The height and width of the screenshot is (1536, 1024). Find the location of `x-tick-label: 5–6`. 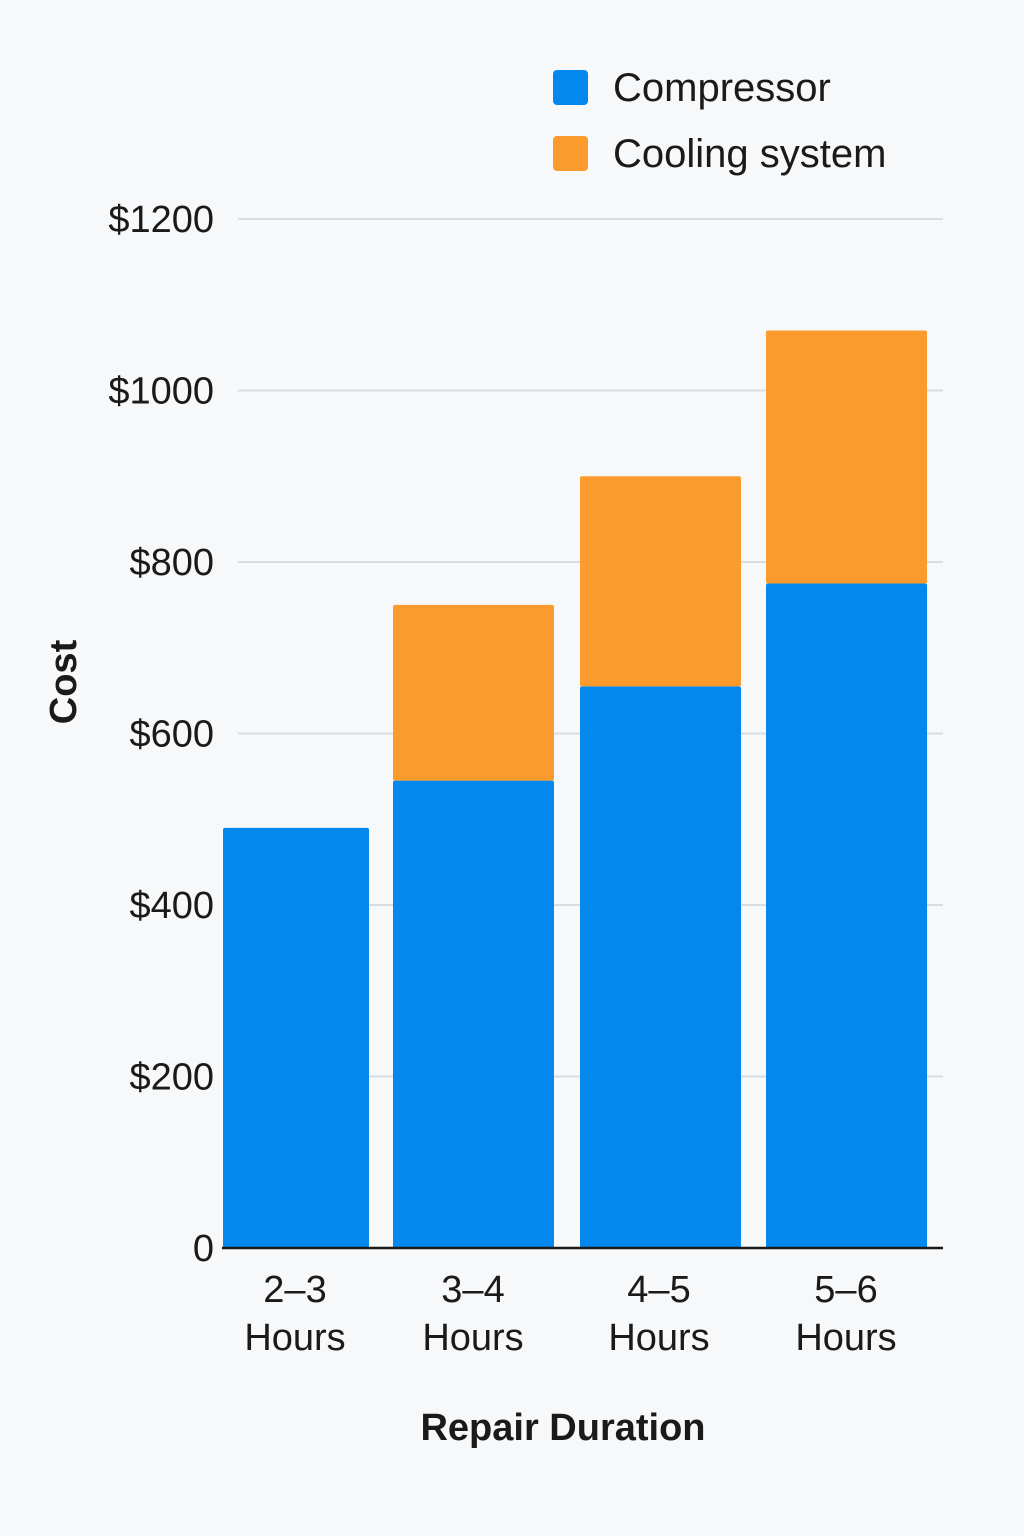

x-tick-label: 5–6 is located at coordinates (845, 1290).